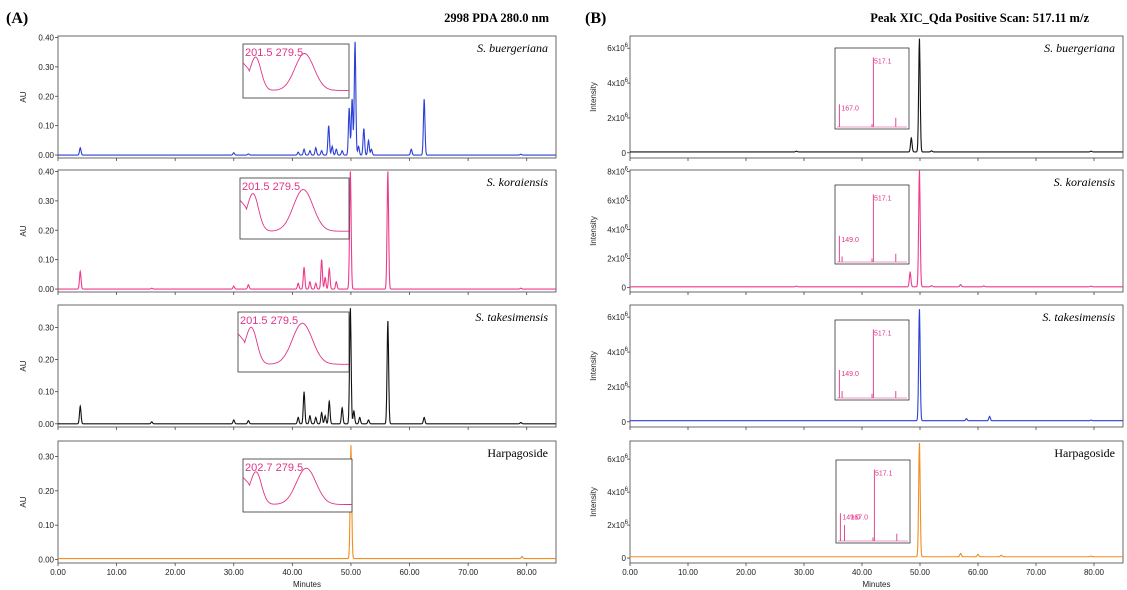  I want to click on panel-b-1-inset: 517.1 167.0, so click(872, 88).